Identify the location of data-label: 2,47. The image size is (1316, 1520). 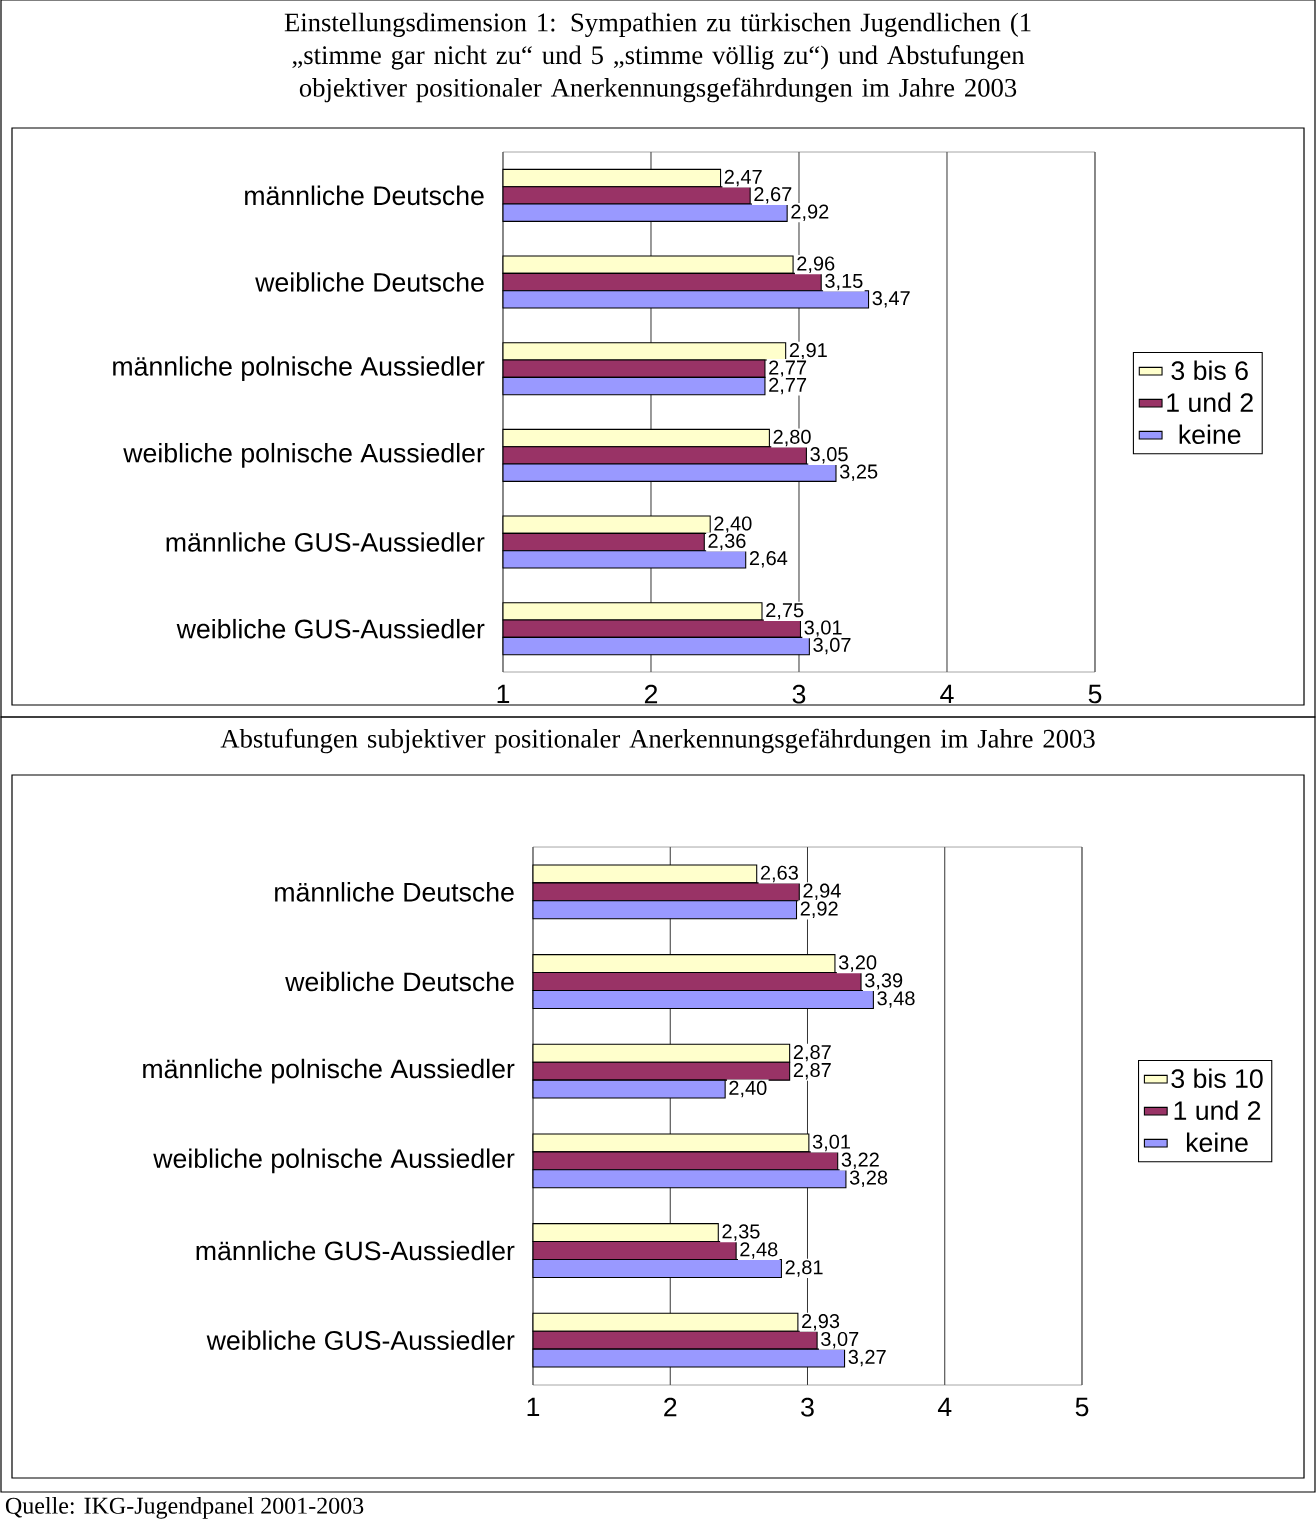
(743, 178).